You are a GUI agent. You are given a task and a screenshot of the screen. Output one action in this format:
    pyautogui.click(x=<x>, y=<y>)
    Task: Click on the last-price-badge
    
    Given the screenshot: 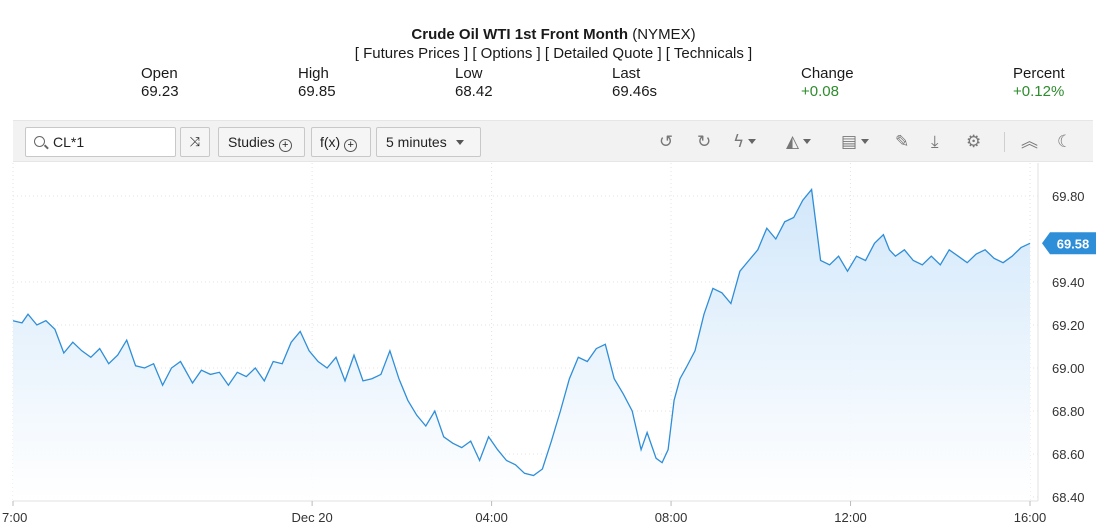 What is the action you would take?
    pyautogui.click(x=1069, y=243)
    